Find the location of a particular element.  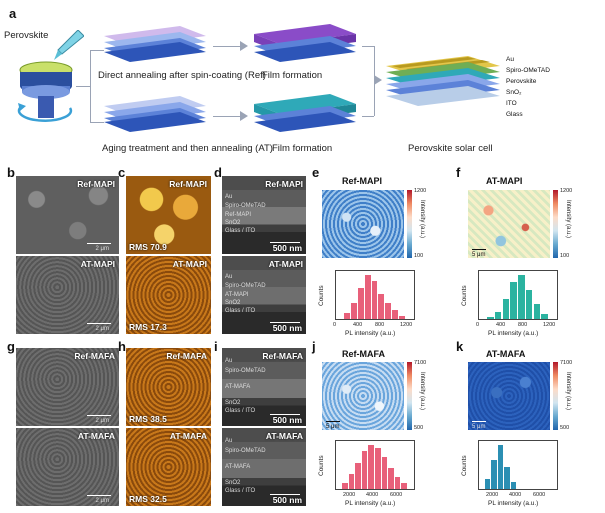

tick-k-0: 2000 is located at coordinates (492, 495).